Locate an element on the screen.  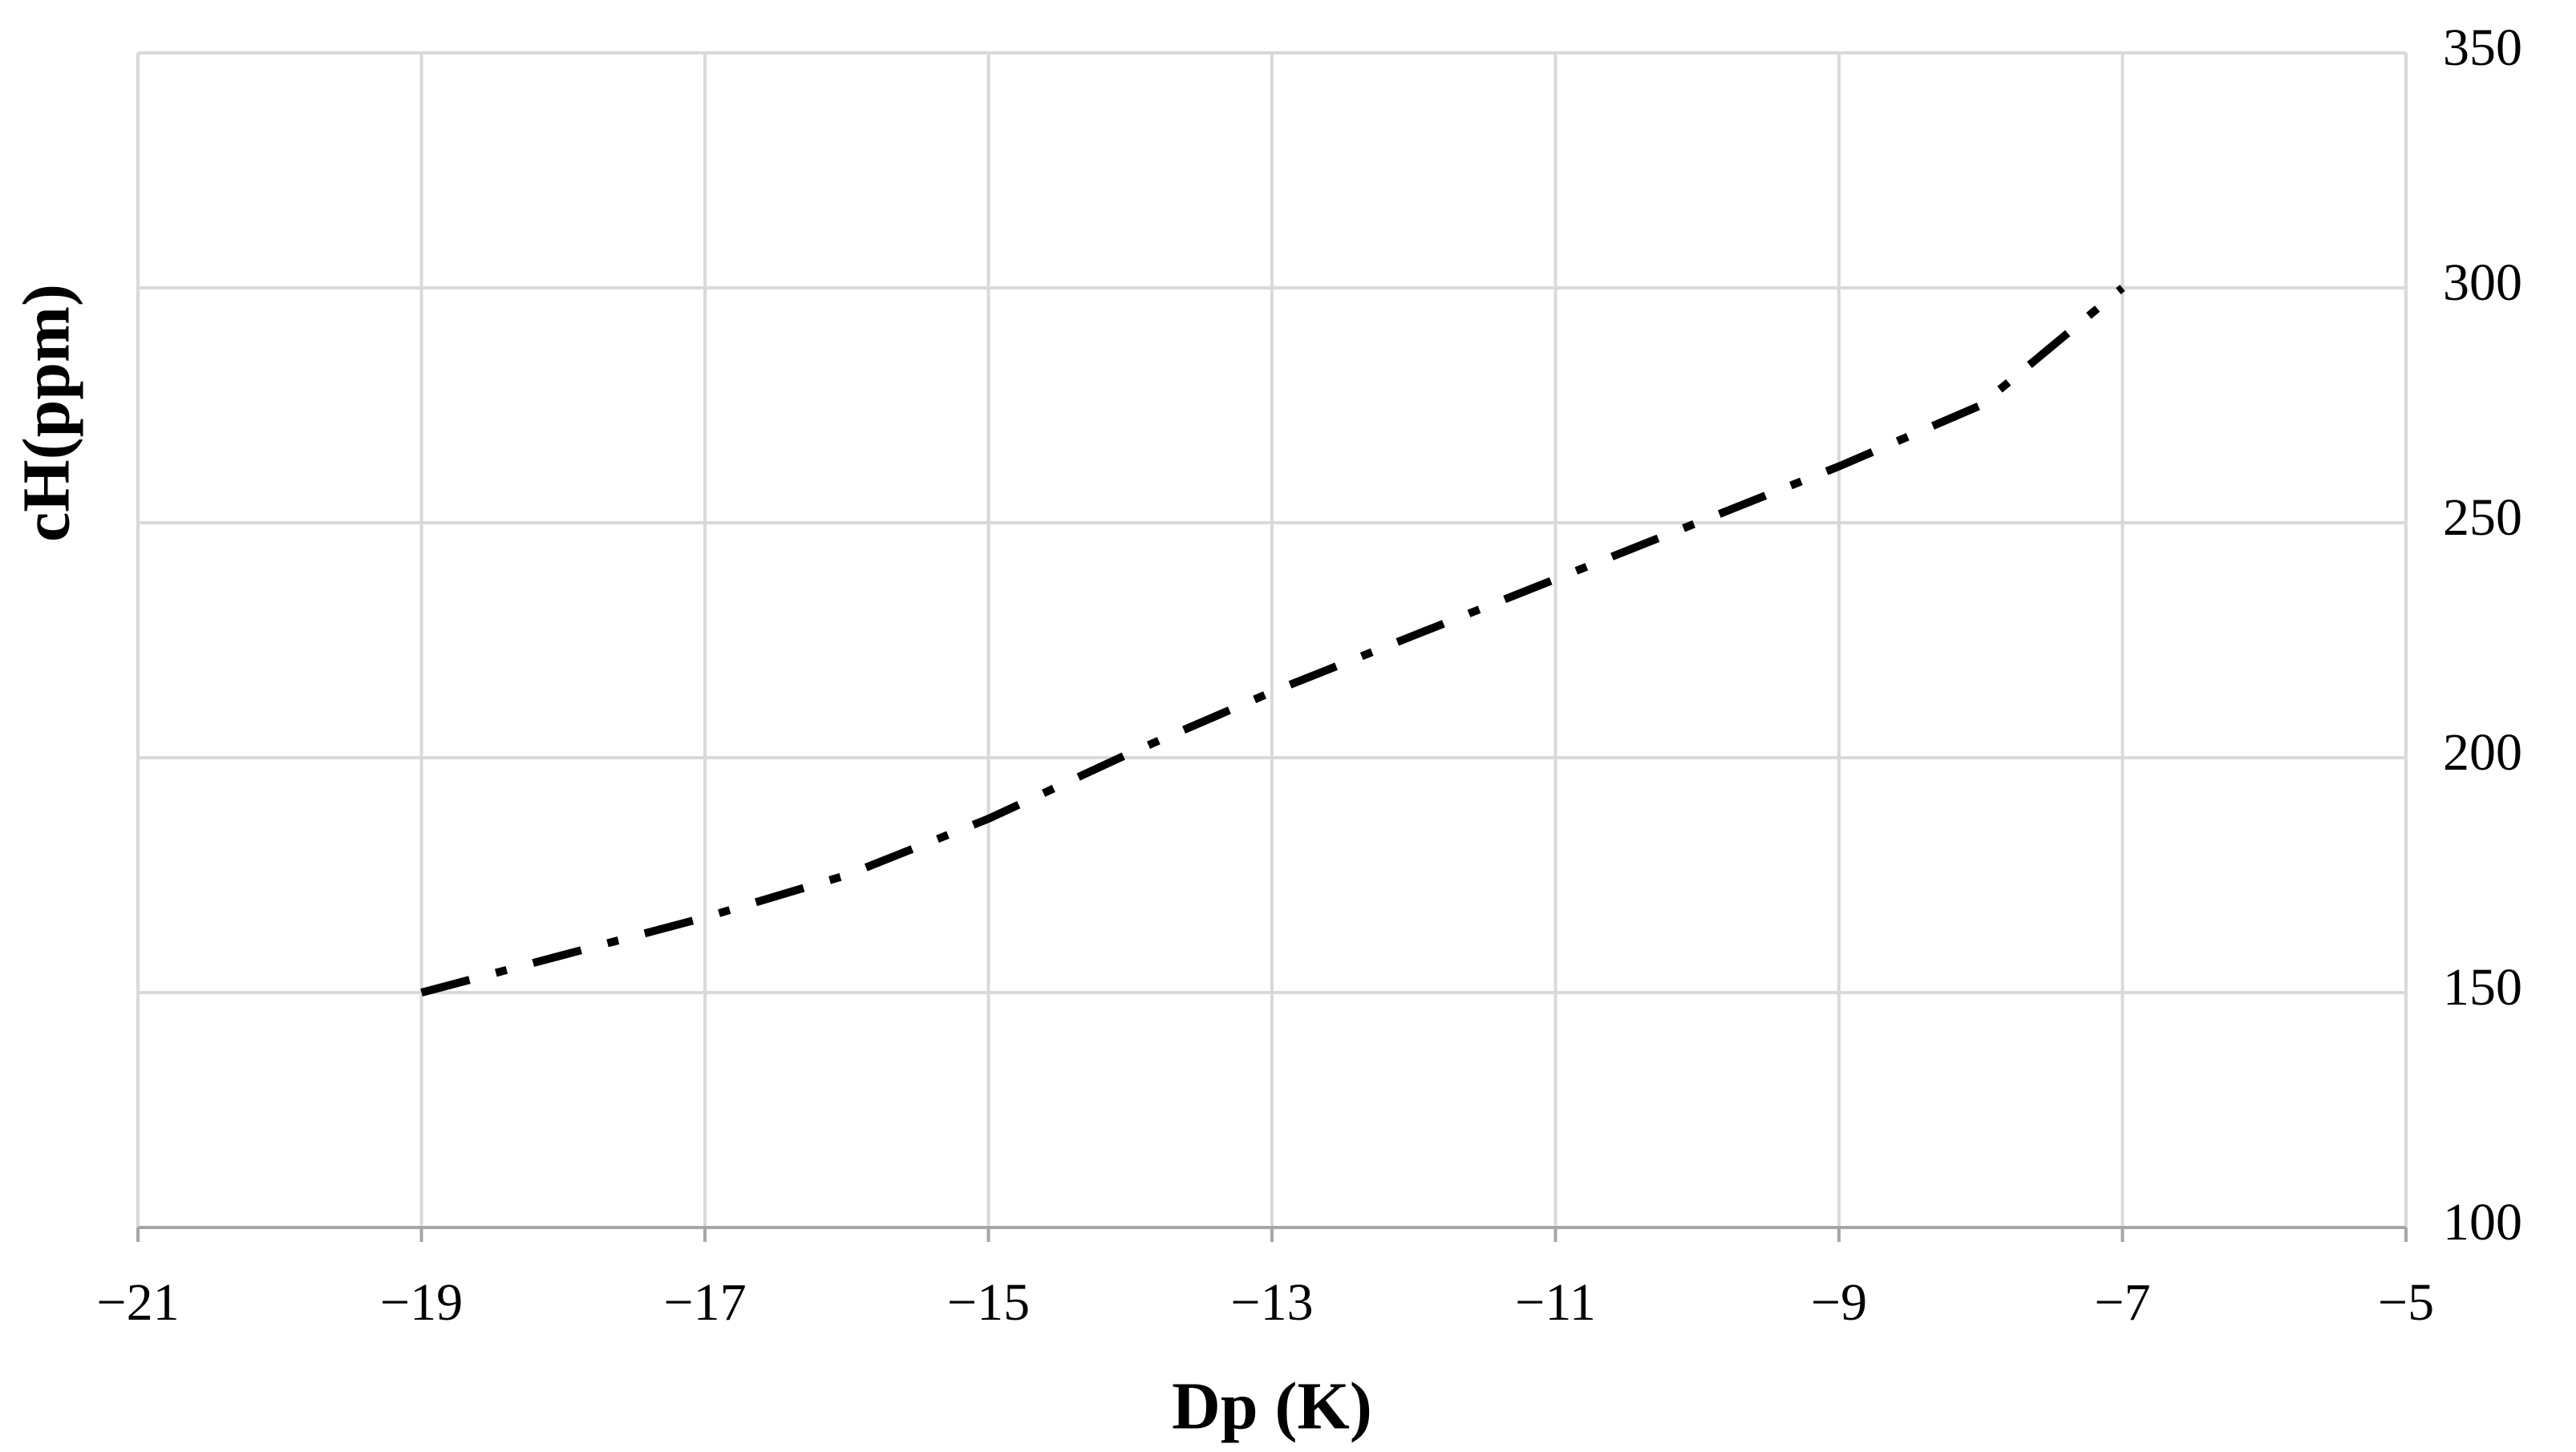
x-tick-label: −17 is located at coordinates (704, 1302).